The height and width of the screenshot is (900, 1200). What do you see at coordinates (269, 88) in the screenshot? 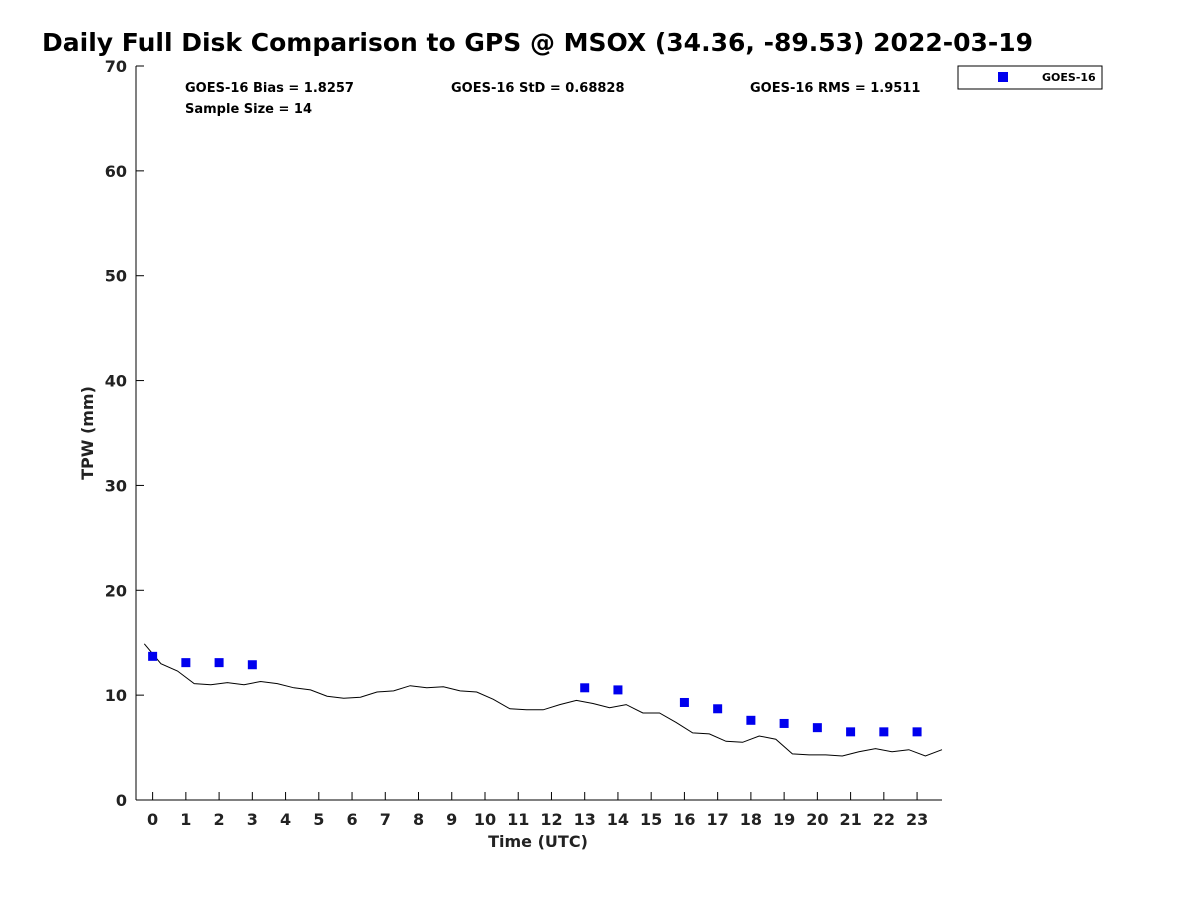
I see `bias-stat: GOES-16 Bias = 1.8257` at bounding box center [269, 88].